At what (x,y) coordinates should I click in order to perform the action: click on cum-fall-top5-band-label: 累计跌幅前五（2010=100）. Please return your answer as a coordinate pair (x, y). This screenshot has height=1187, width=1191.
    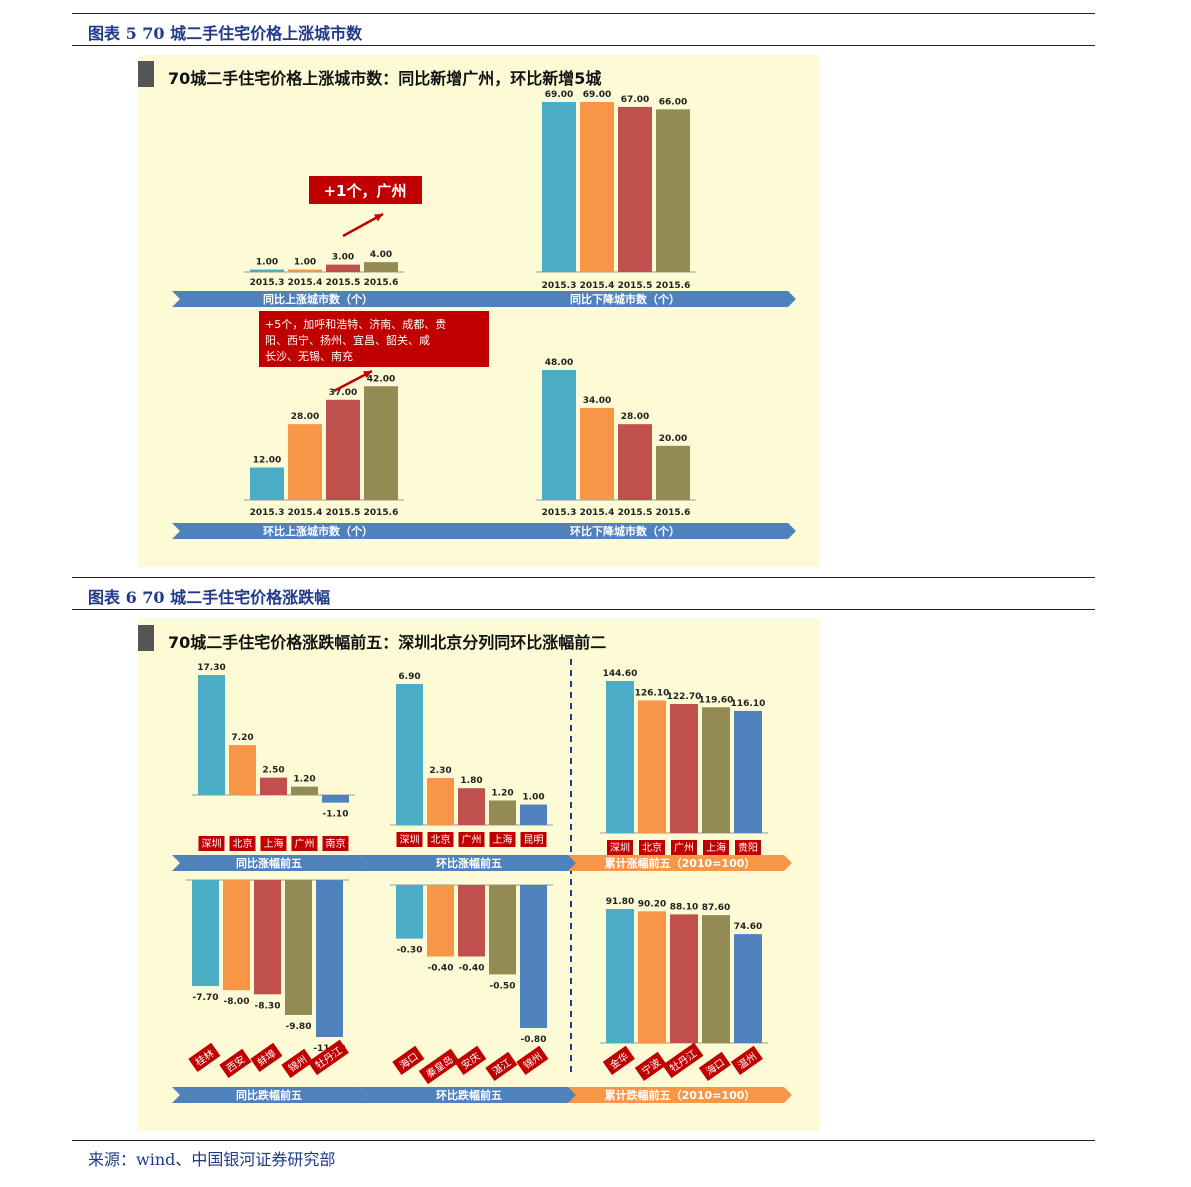
    Looking at the image, I should click on (680, 1095).